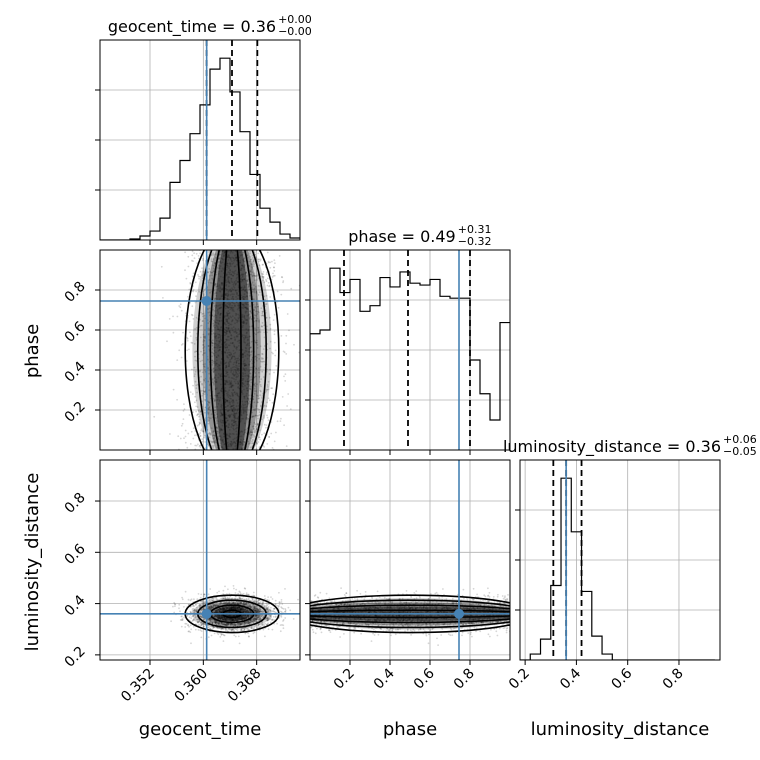 The height and width of the screenshot is (760, 760). Describe the element at coordinates (232, 350) in the screenshot. I see `panel-phase-vs-geocent-time-contours` at that location.